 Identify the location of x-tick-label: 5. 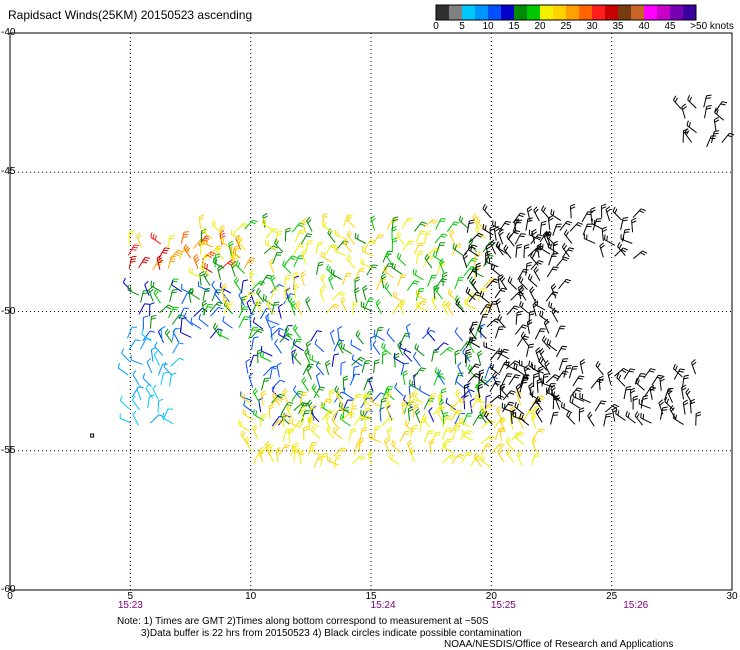
(130, 596).